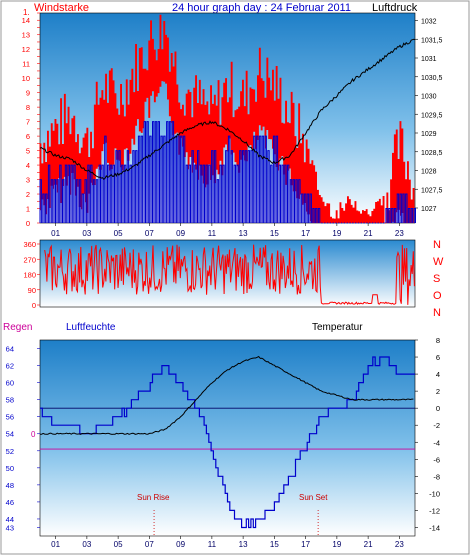 The image size is (470, 555). Describe the element at coordinates (432, 190) in the screenshot. I see `wind-right-tick: 1027,5` at that location.